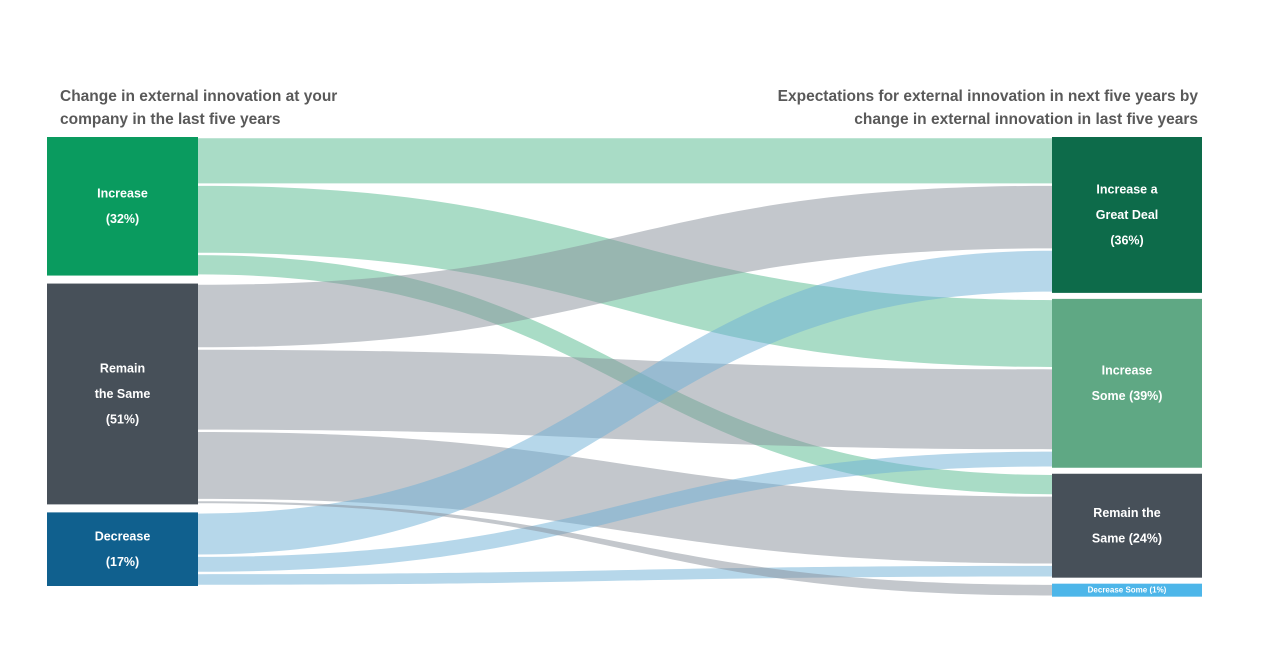 This screenshot has width=1280, height=648. What do you see at coordinates (625, 161) in the screenshot?
I see `flow-increase-to-increase-a-great-deal` at bounding box center [625, 161].